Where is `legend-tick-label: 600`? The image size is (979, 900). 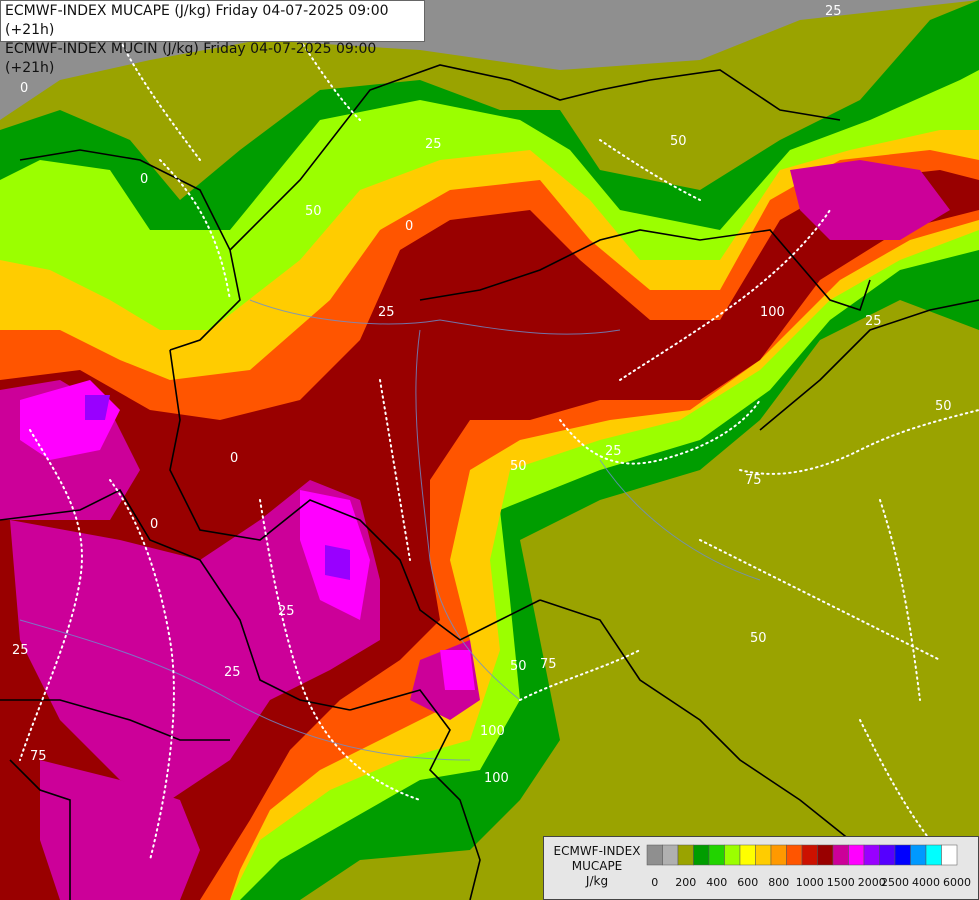
legend-tick-label: 600 is located at coordinates (747, 882).